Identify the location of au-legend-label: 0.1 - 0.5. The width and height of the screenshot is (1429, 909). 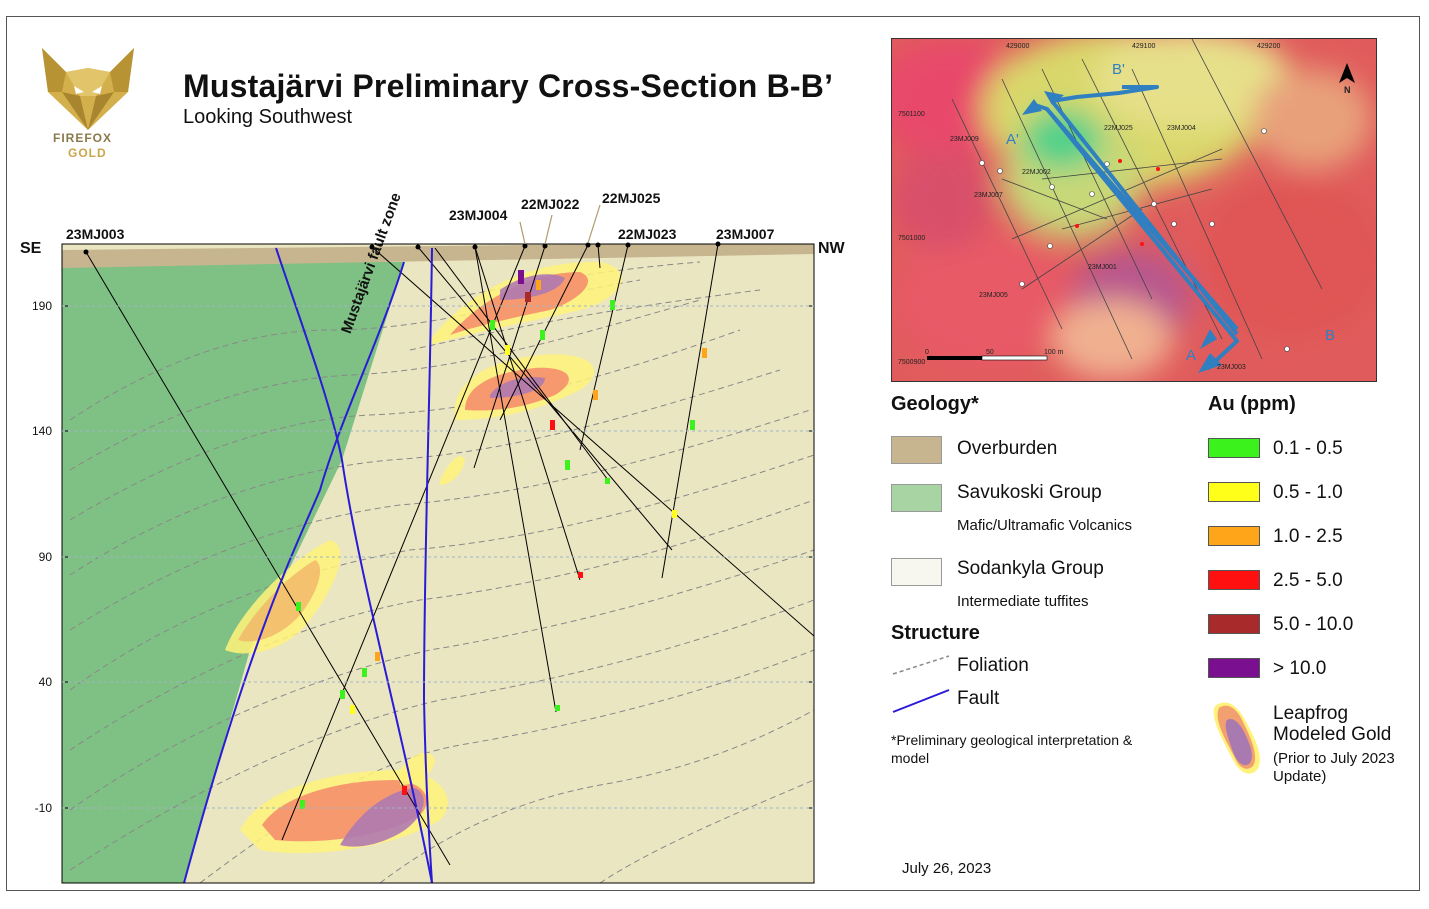
(1308, 448).